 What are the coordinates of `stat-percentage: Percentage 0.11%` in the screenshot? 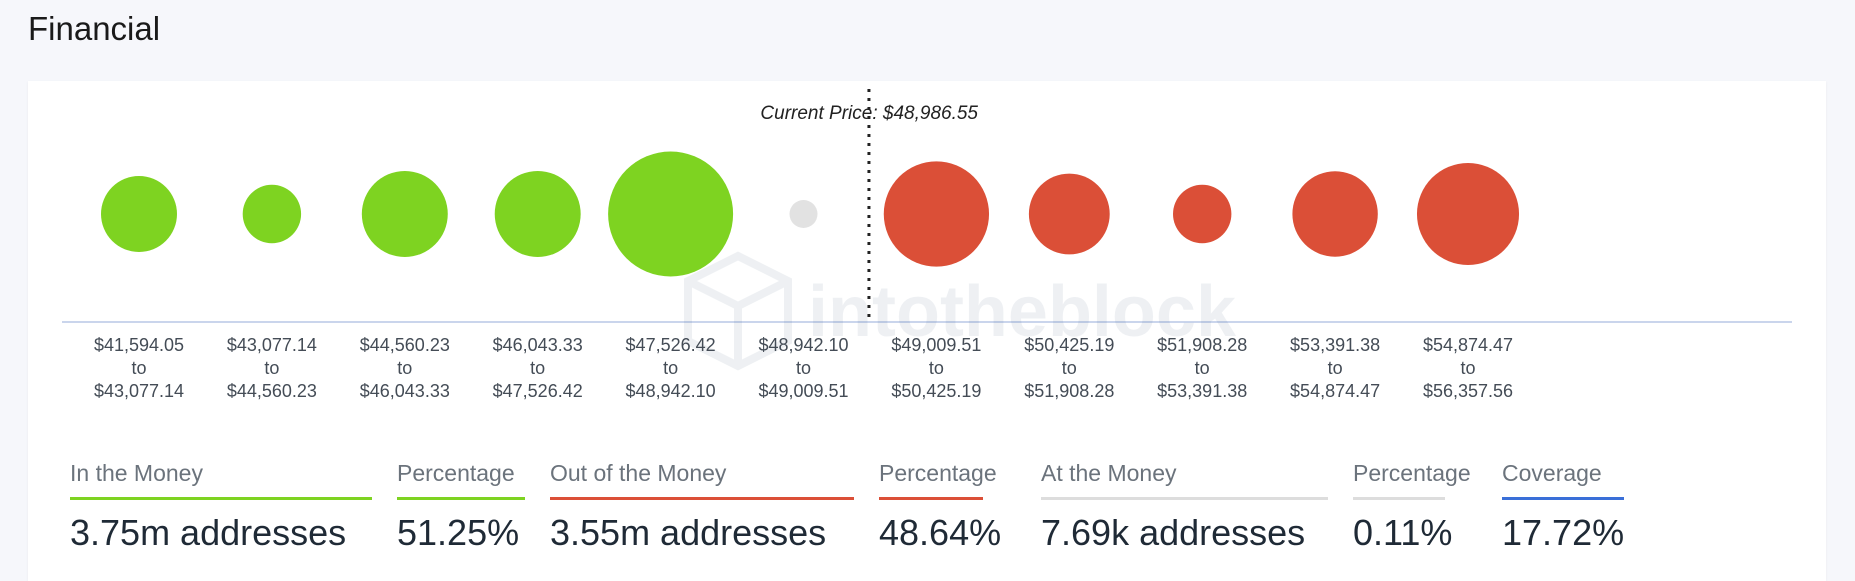 It's located at (1412, 507).